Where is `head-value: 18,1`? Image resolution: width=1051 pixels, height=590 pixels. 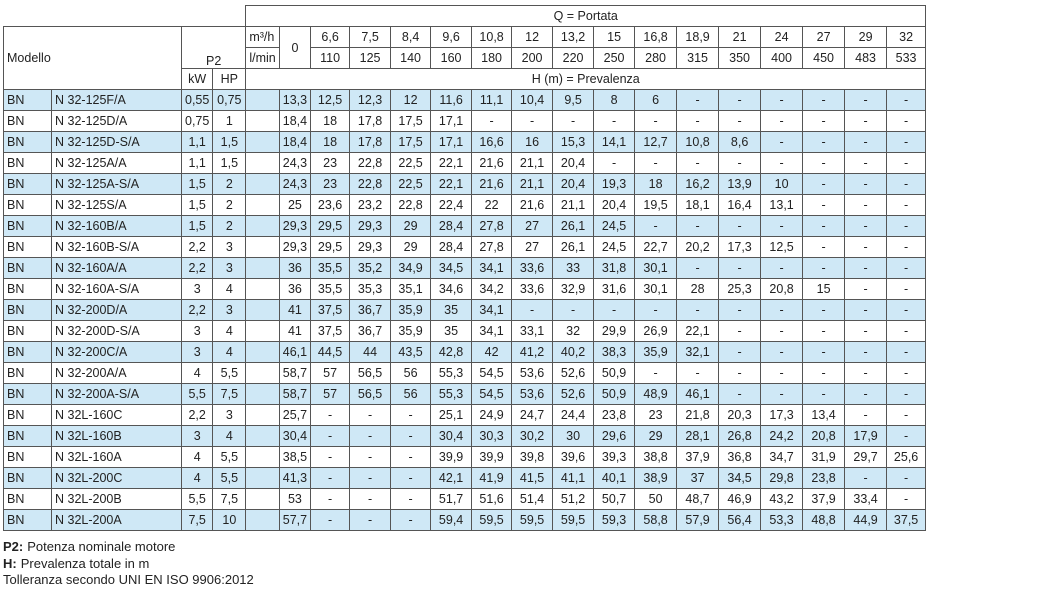 head-value: 18,1 is located at coordinates (698, 205).